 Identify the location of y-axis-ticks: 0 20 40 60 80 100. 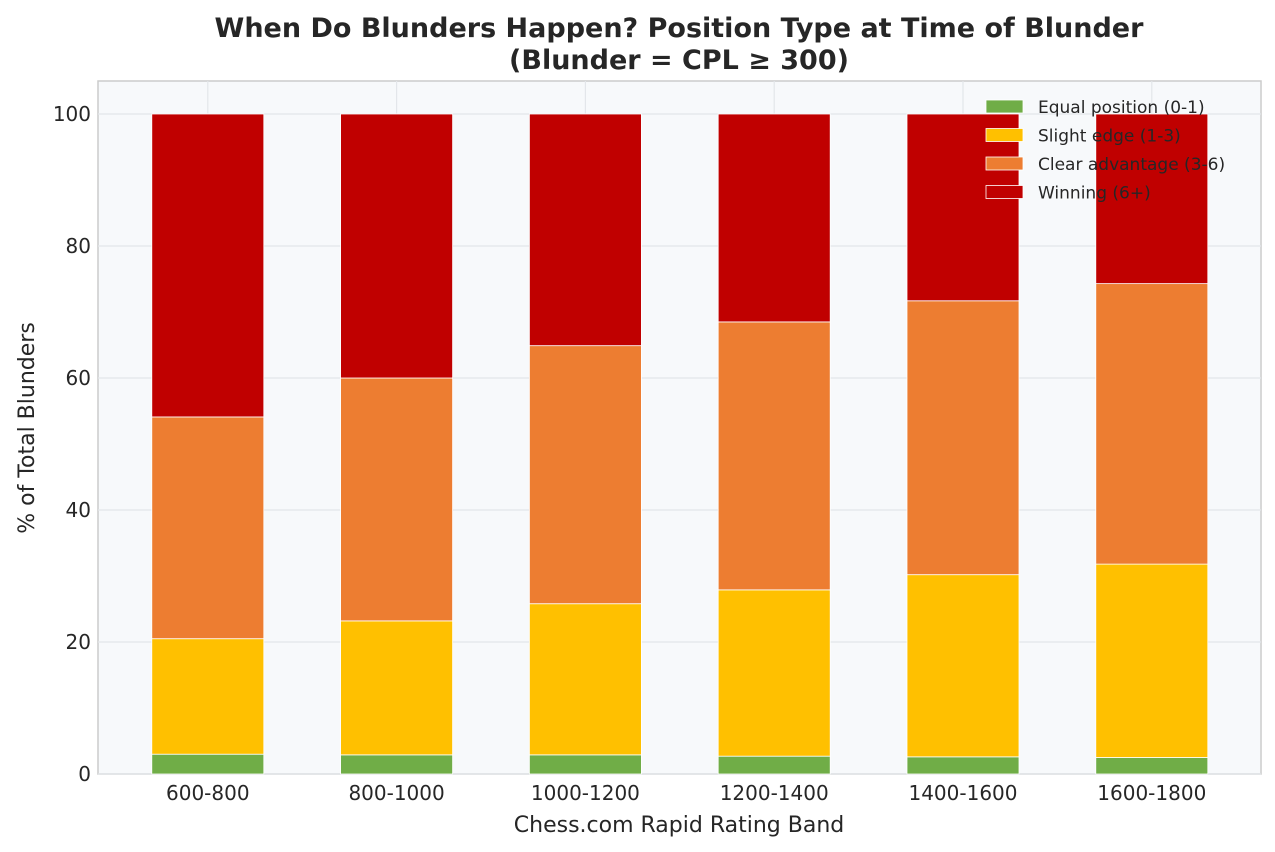
(72, 444).